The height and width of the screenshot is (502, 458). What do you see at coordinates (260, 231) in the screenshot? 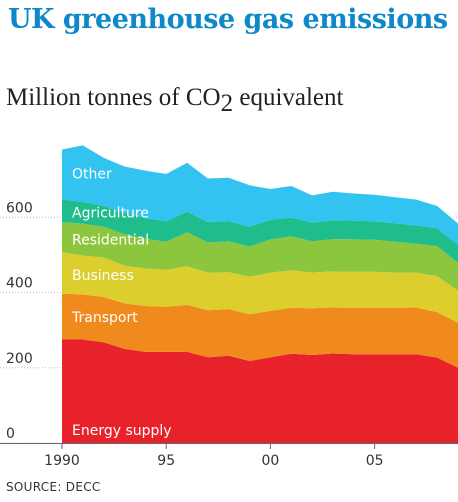
I see `area-agriculture` at bounding box center [260, 231].